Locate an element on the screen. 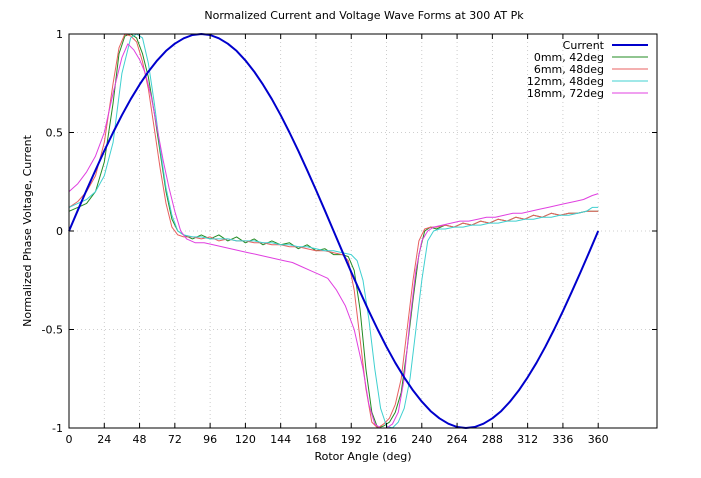  x-tick-label: 168 is located at coordinates (315, 439).